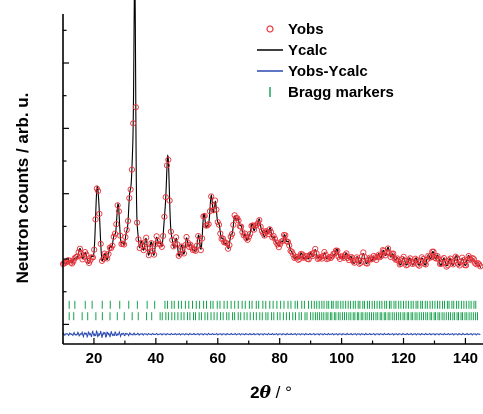 Image resolution: width=483 pixels, height=414 pixels. Describe the element at coordinates (312, 71) in the screenshot. I see `legend-item-diff: Yobs-Ycalc` at that location.